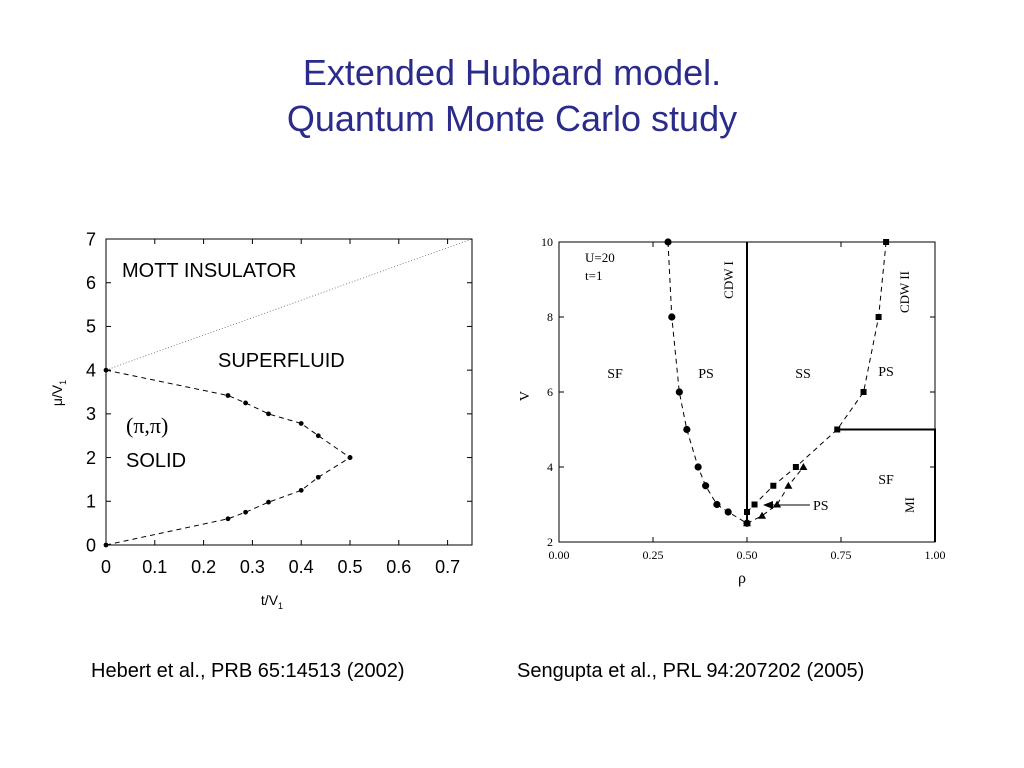  What do you see at coordinates (289, 392) in the screenshot?
I see `left-plot-frame` at bounding box center [289, 392].